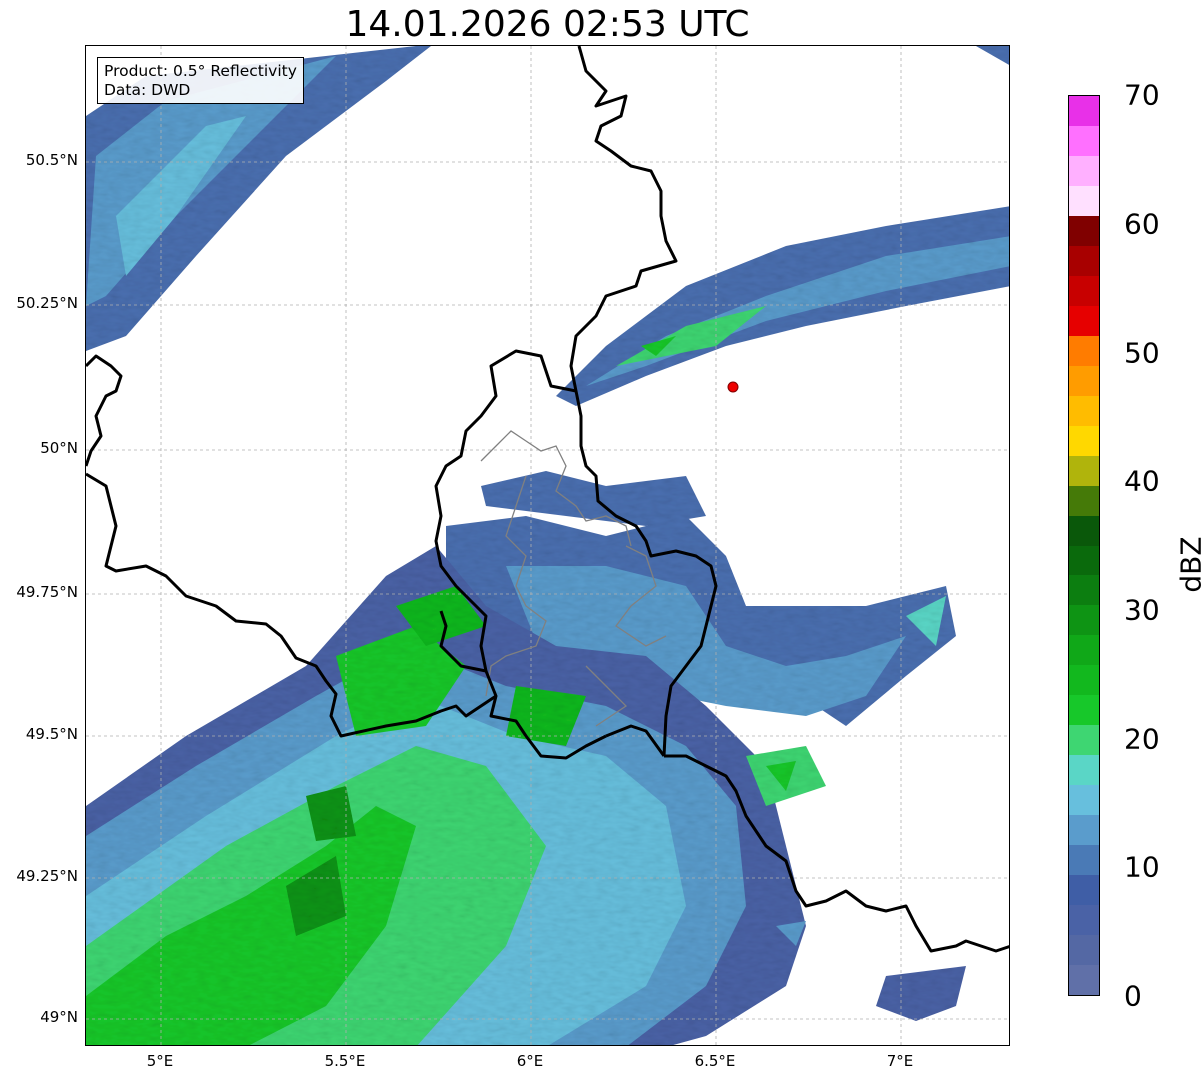 This screenshot has height=1081, width=1202. What do you see at coordinates (47, 876) in the screenshot?
I see `y-tick-label: 49.25°N` at bounding box center [47, 876].